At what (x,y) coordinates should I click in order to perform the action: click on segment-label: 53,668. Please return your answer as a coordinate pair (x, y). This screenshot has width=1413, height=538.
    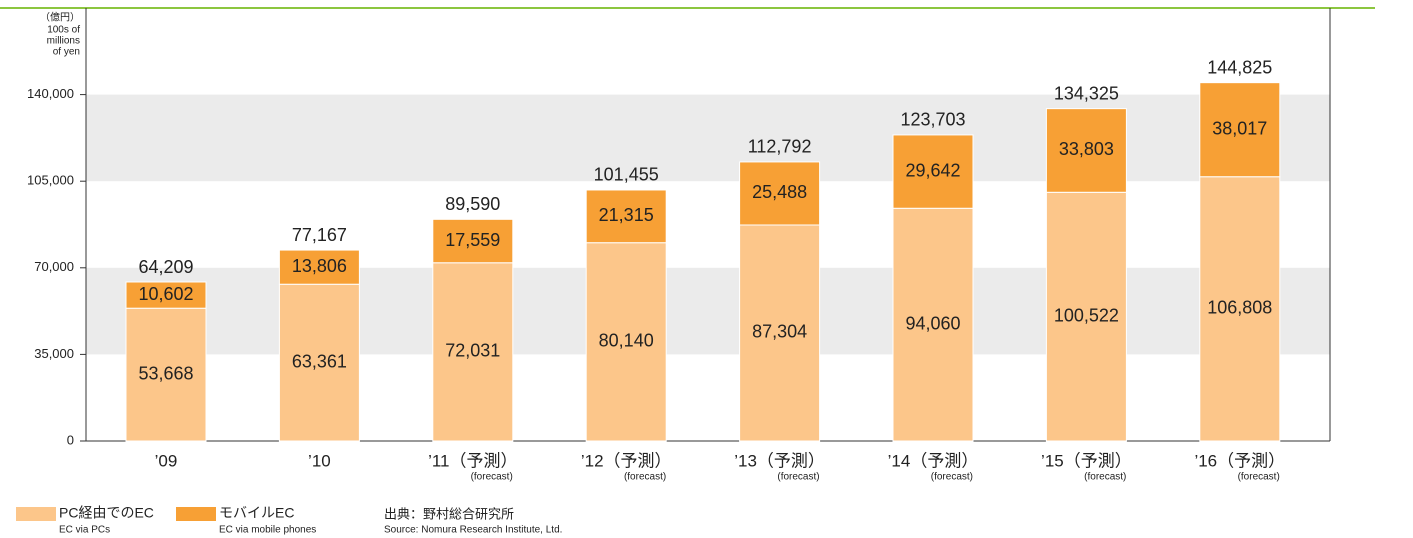
    Looking at the image, I should click on (165, 373).